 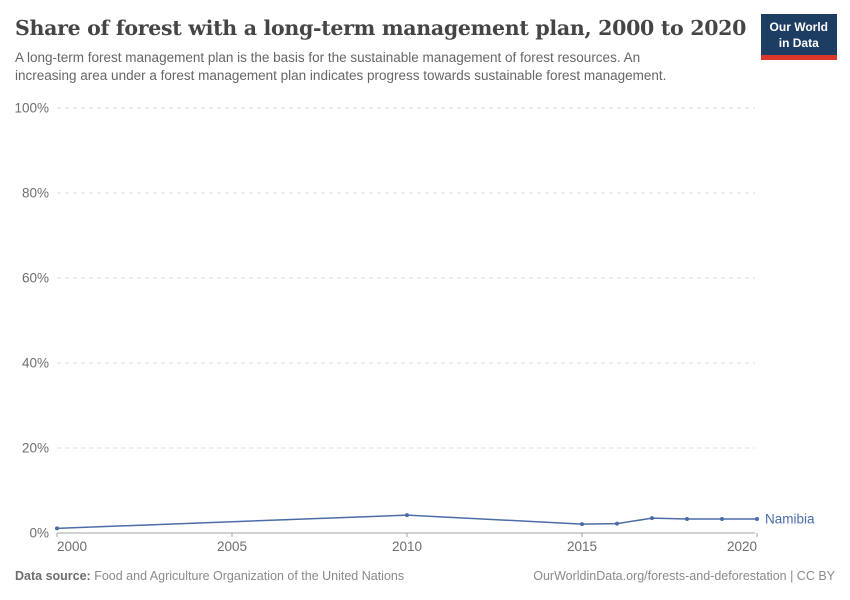 What do you see at coordinates (406, 522) in the screenshot?
I see `series-line-namibia` at bounding box center [406, 522].